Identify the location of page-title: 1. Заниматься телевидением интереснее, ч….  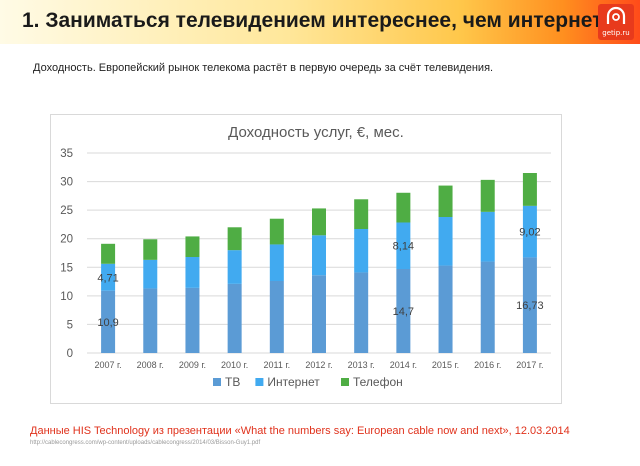
(326, 20).